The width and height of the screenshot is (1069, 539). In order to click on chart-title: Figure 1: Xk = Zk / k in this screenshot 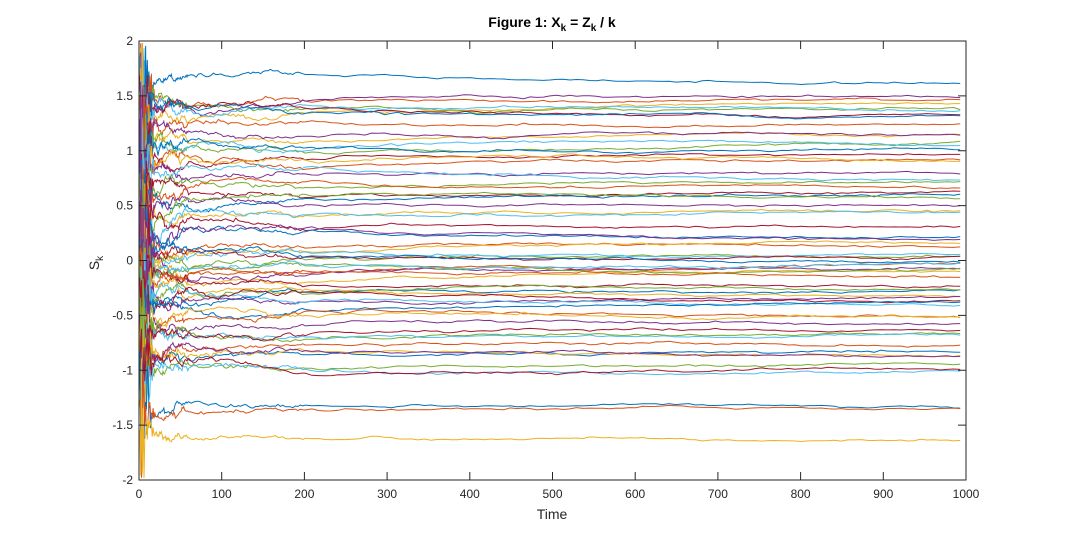, I will do `click(552, 24)`.